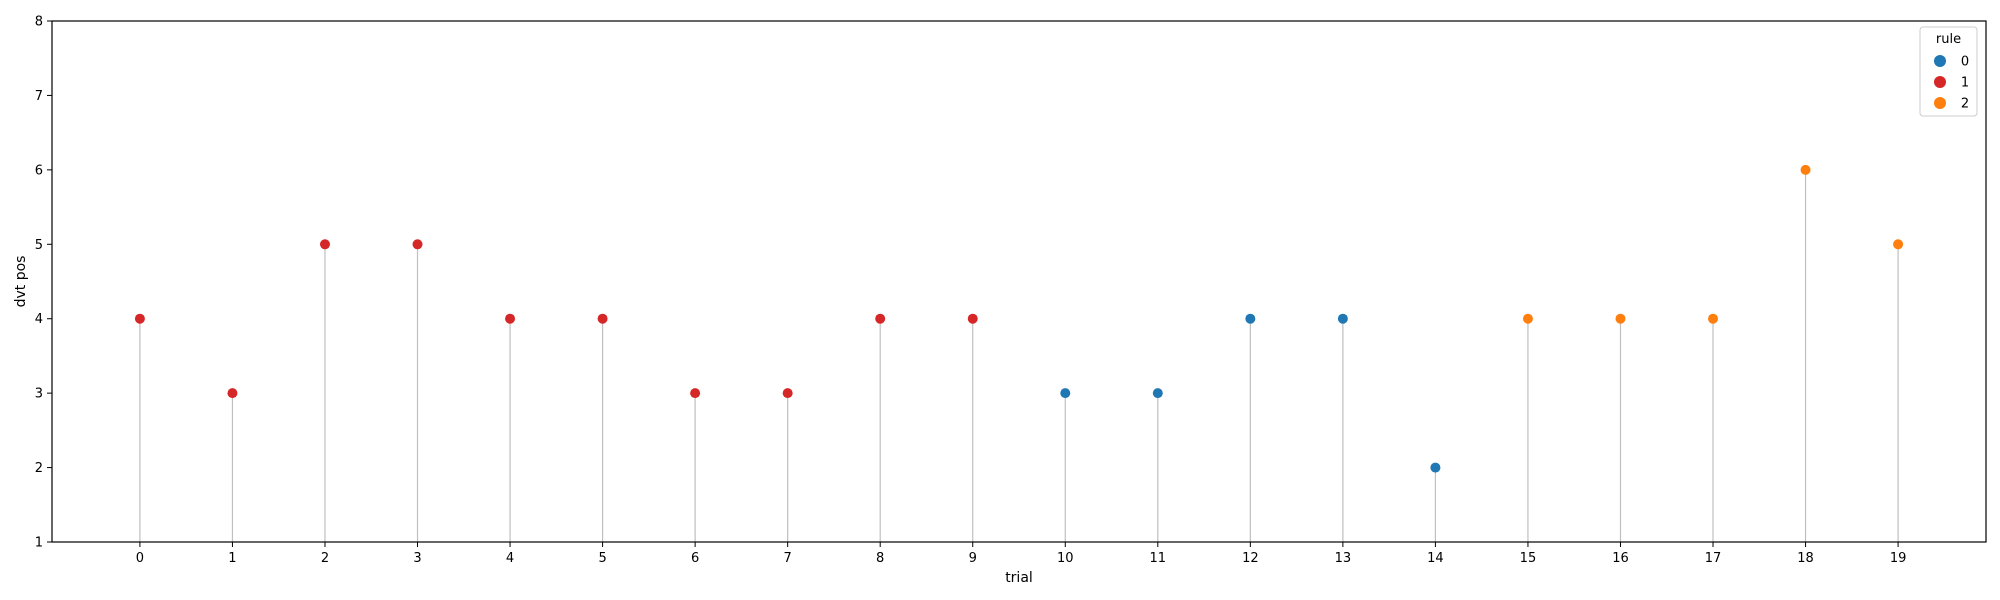 The image size is (2000, 600). What do you see at coordinates (1435, 558) in the screenshot?
I see `x-tick-label-14: 14` at bounding box center [1435, 558].